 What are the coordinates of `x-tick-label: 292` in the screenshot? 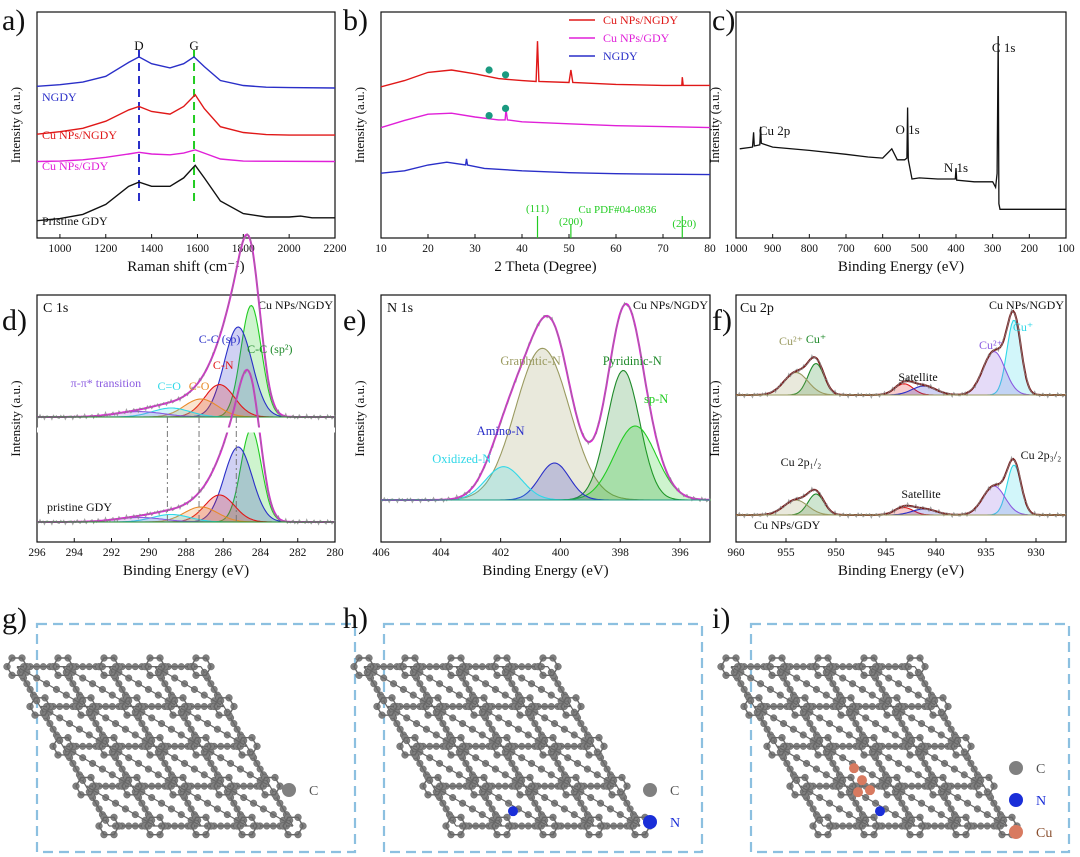 It's located at (112, 553).